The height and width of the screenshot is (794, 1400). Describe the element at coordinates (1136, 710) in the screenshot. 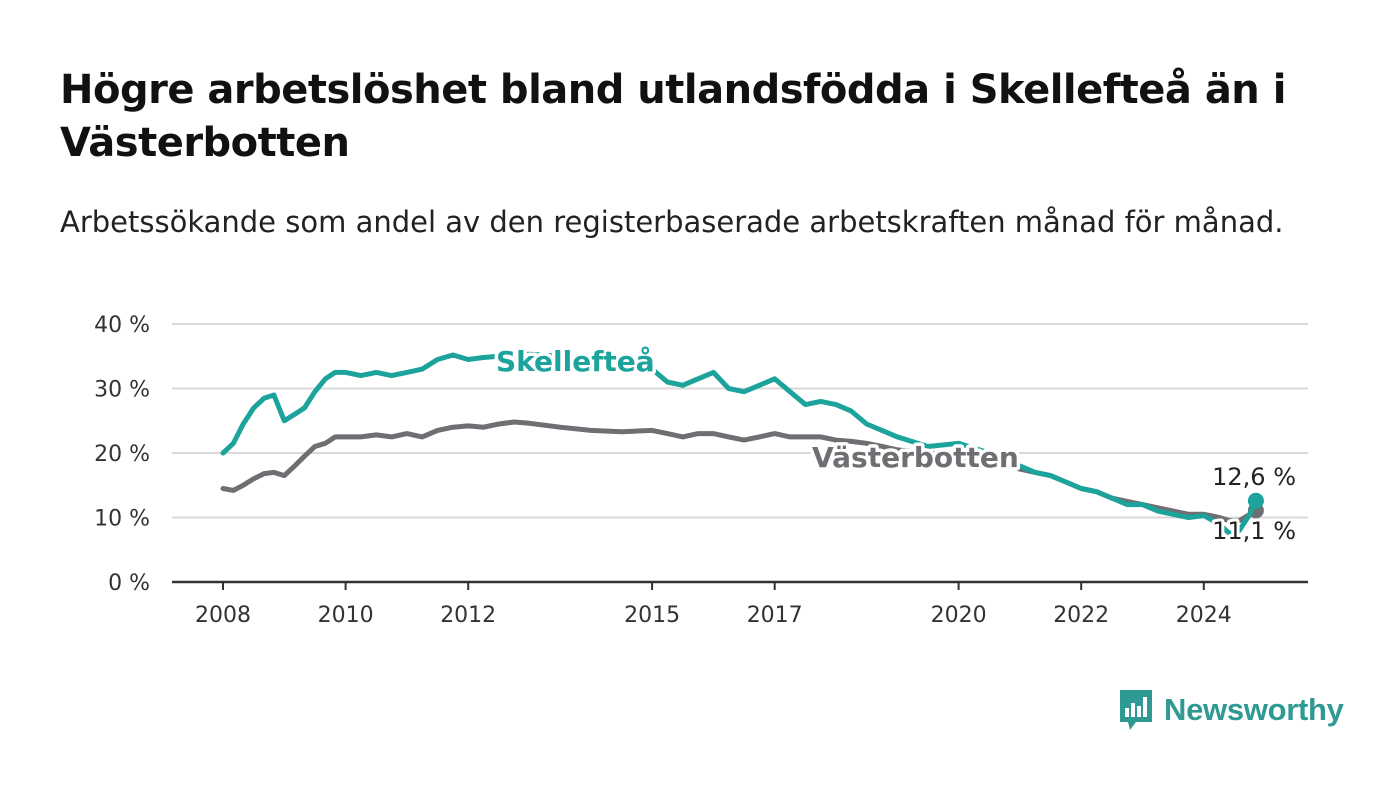

I see `newsworthy-logo-icon` at that location.